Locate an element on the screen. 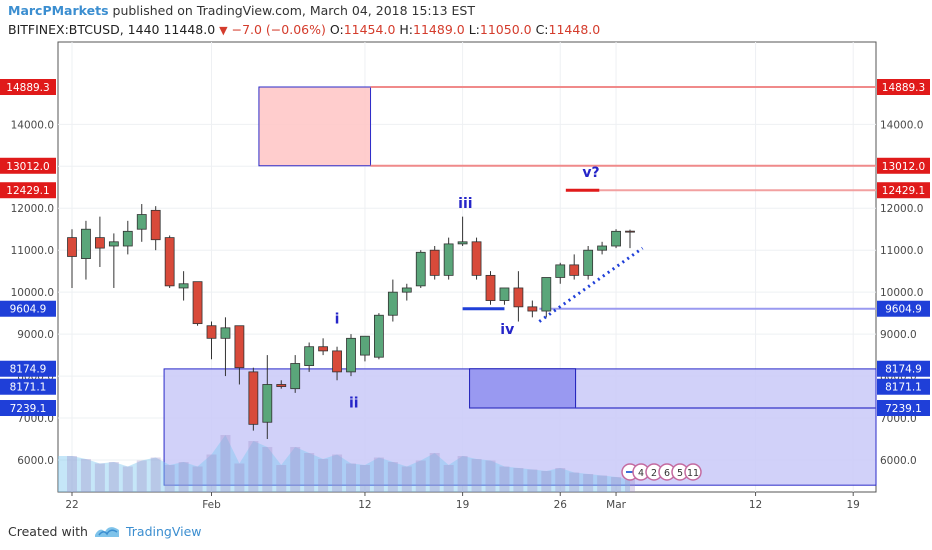 The image size is (932, 550). event-badge-label: 6 is located at coordinates (667, 473).